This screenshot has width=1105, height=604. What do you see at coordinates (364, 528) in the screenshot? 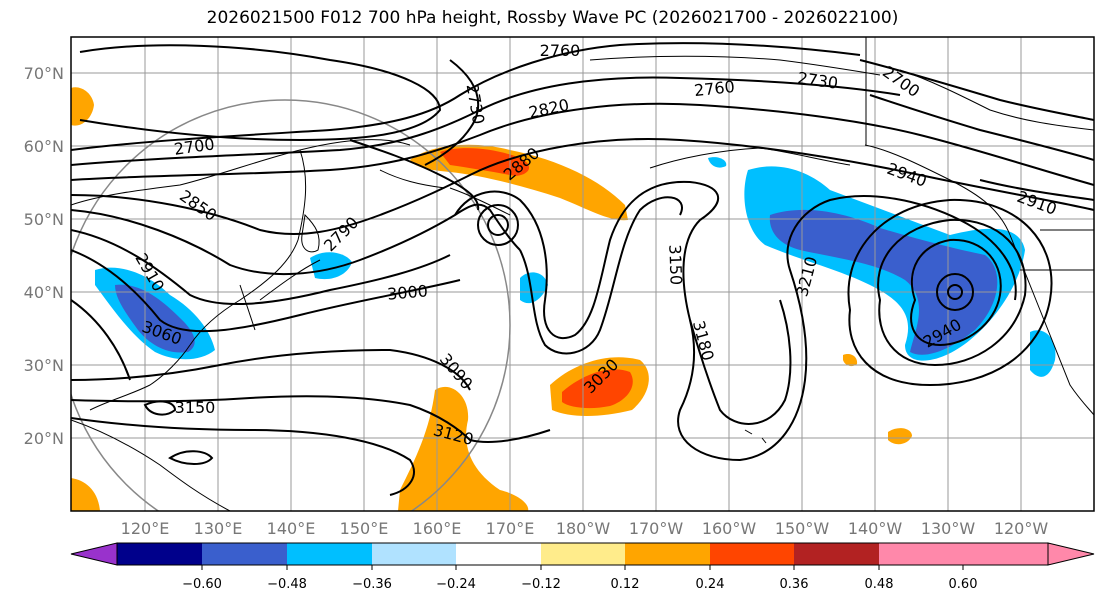
I see `lon-label: 150°E` at bounding box center [364, 528].